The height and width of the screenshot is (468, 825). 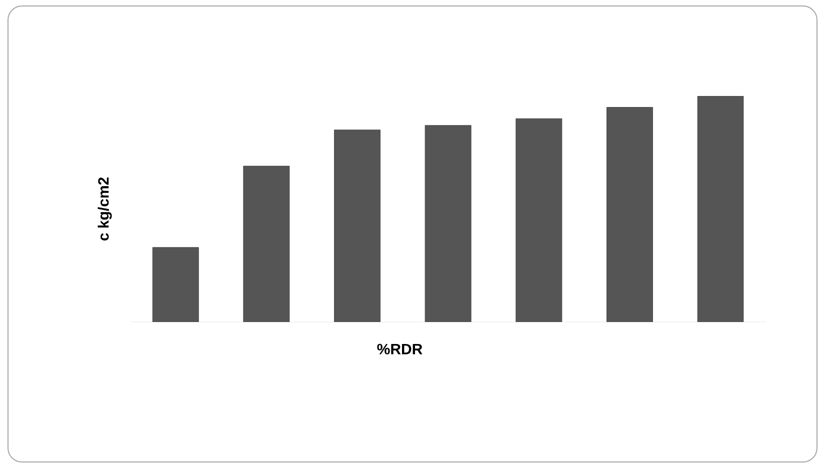 What do you see at coordinates (105, 209) in the screenshot?
I see `y-axis-title: c kg/cm2` at bounding box center [105, 209].